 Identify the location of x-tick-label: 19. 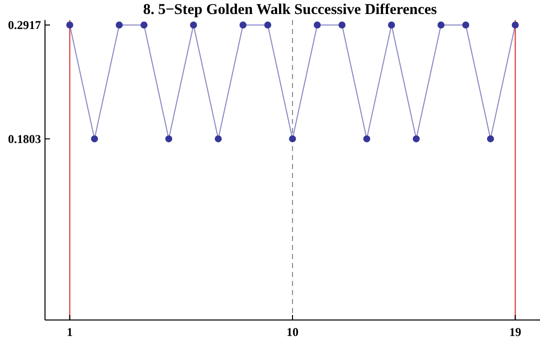
(515, 332).